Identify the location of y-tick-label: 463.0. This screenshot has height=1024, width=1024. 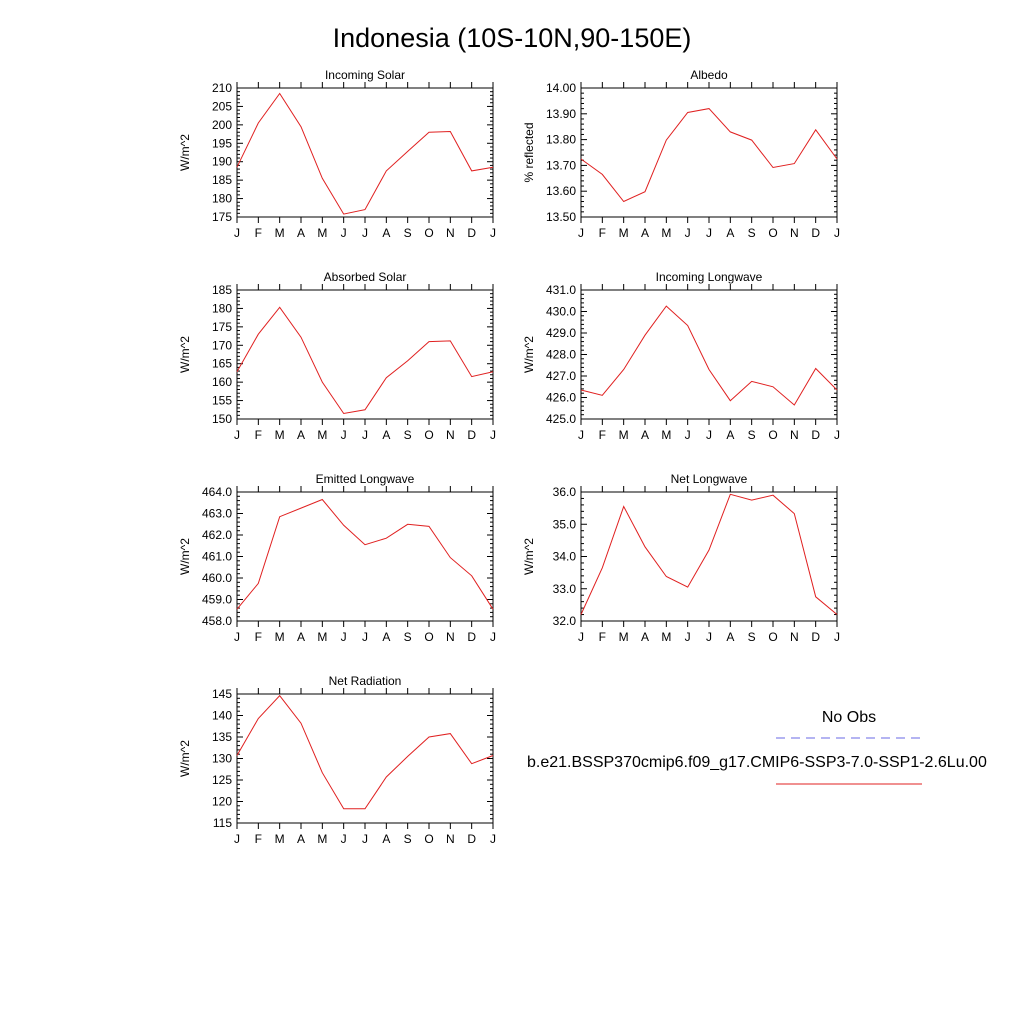
(217, 514).